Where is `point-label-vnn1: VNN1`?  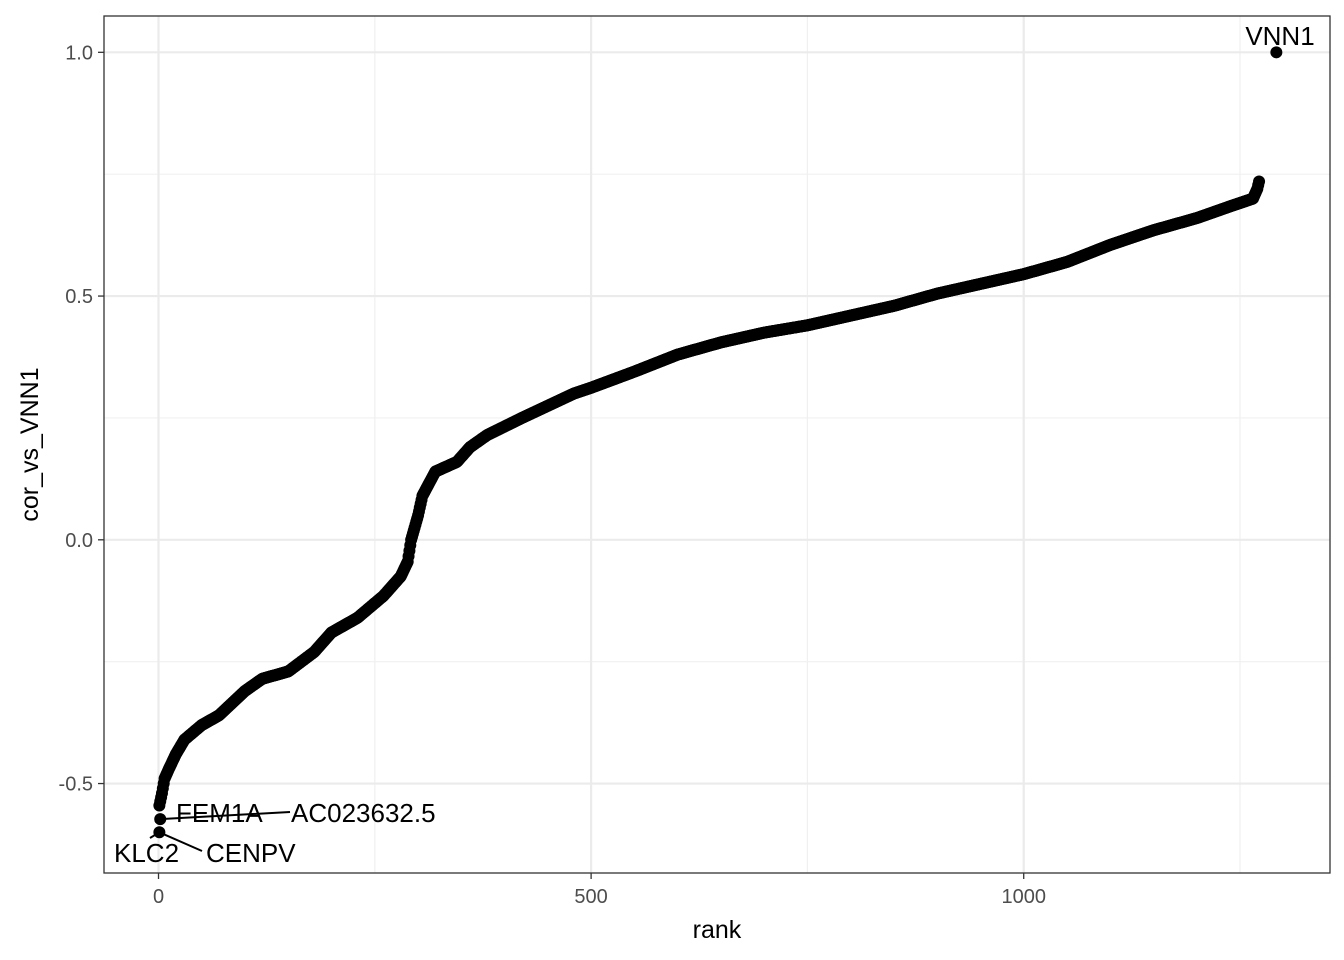
point-label-vnn1: VNN1 is located at coordinates (1279, 36).